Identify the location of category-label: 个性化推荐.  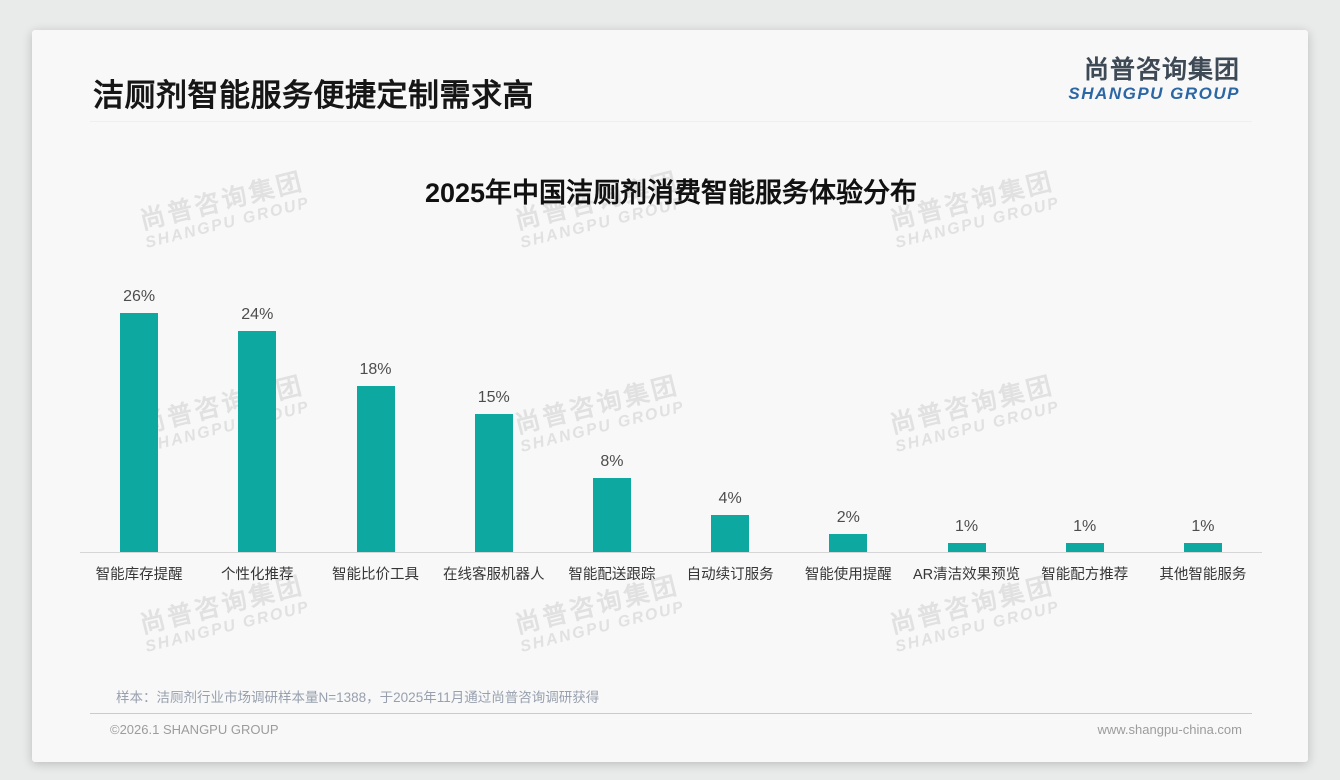
(257, 575).